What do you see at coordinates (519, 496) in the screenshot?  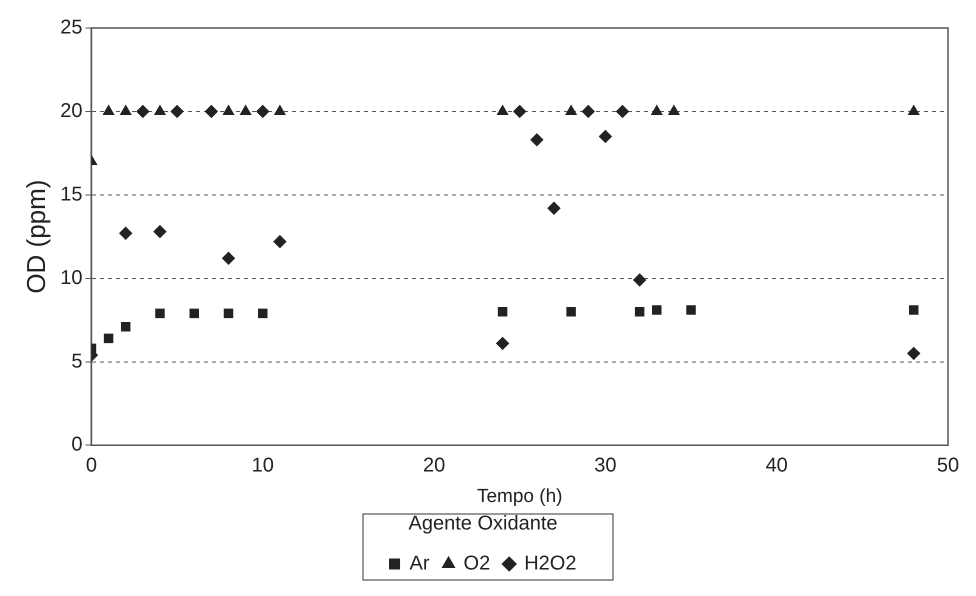 I see `x-axis-title: Tempo (h)` at bounding box center [519, 496].